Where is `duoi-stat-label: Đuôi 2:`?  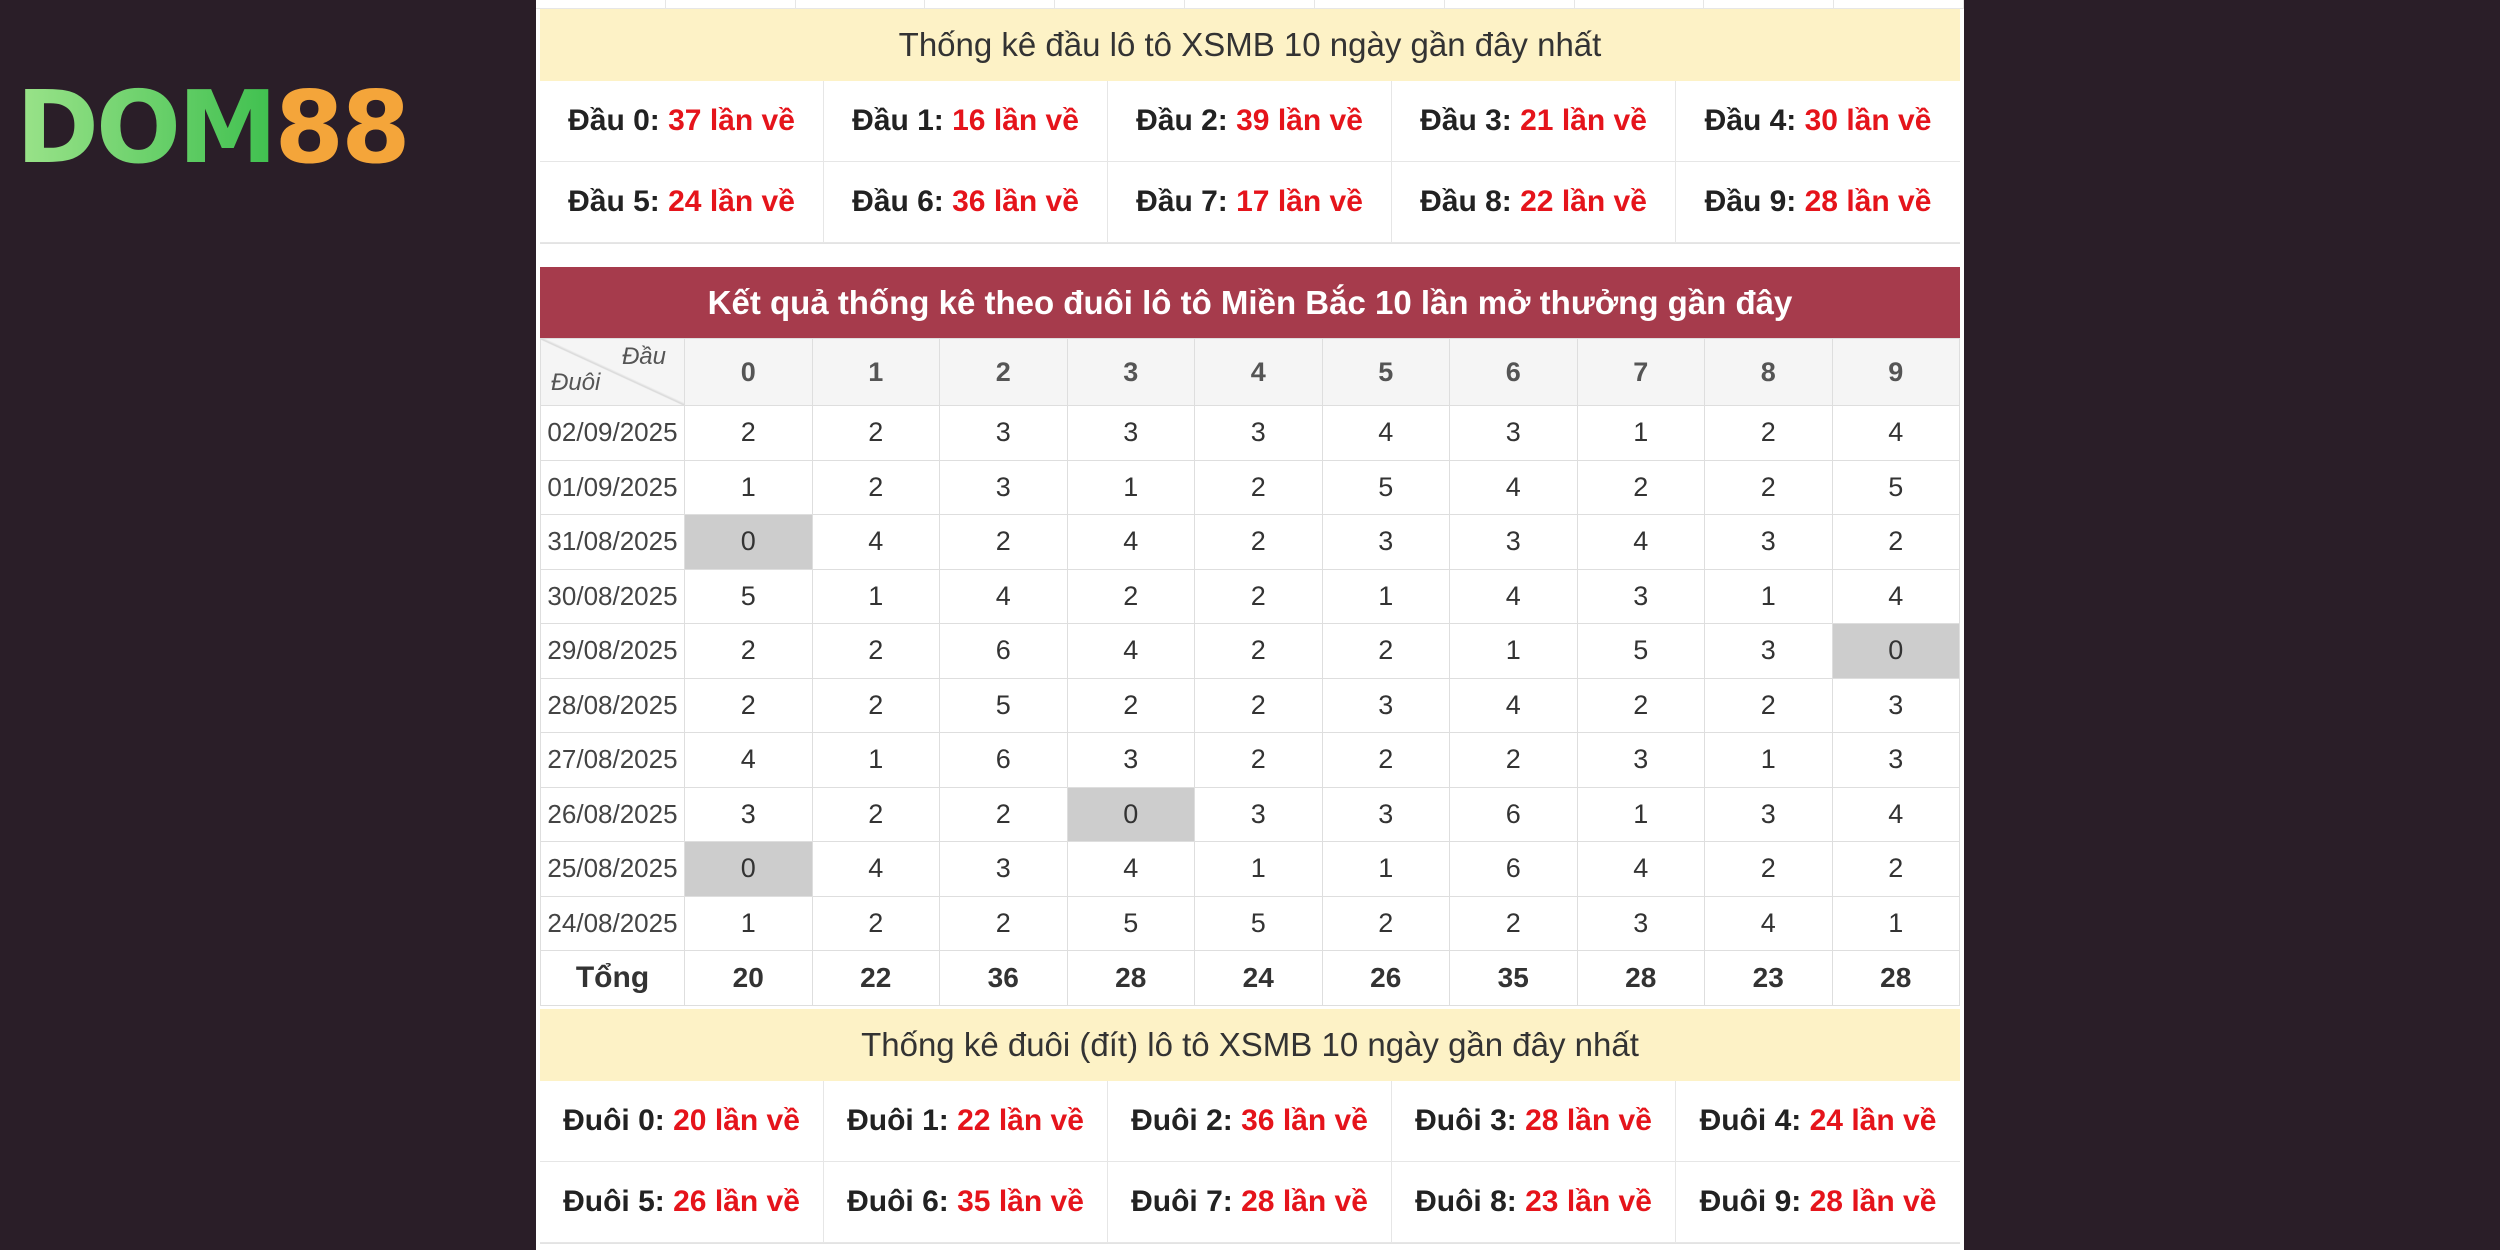
duoi-stat-label: Đuôi 2: is located at coordinates (1182, 1120).